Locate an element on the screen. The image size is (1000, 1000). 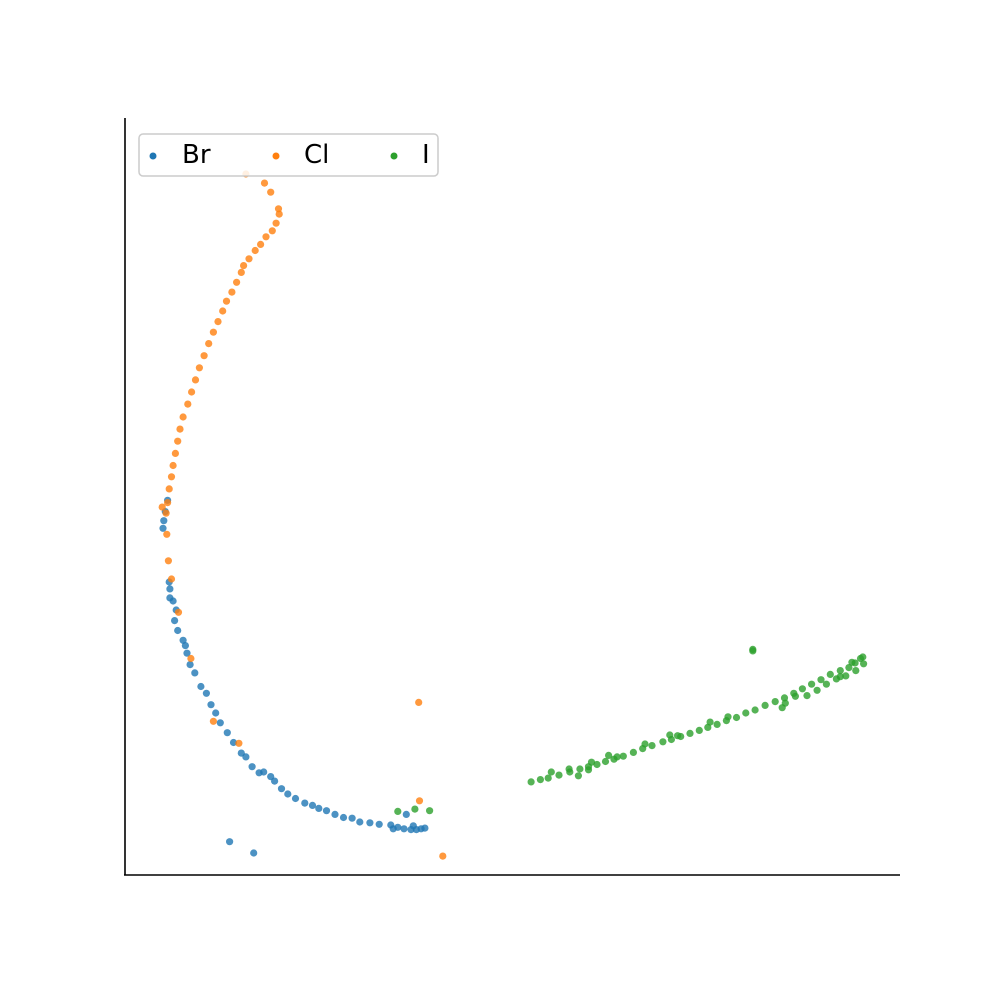
legend-marker-i is located at coordinates (394, 156).